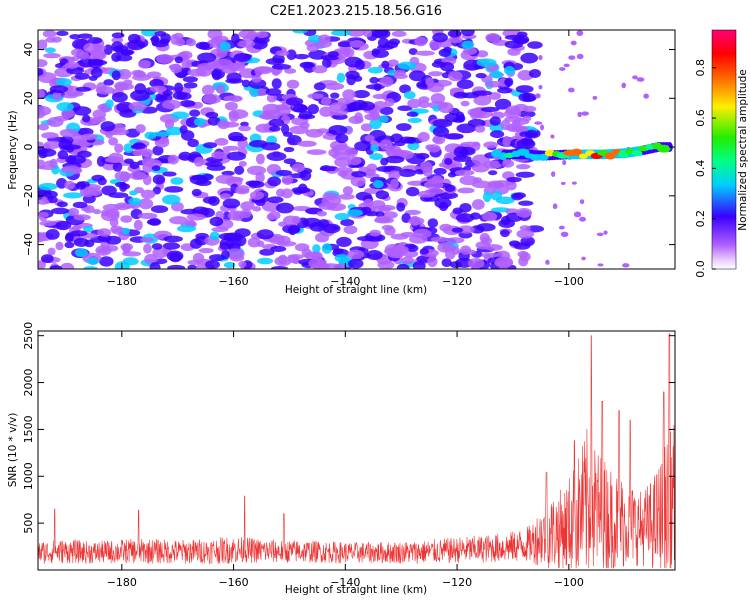 This screenshot has width=750, height=600. I want to click on colorbar-label: Normalized spectral amplitude, so click(743, 149).